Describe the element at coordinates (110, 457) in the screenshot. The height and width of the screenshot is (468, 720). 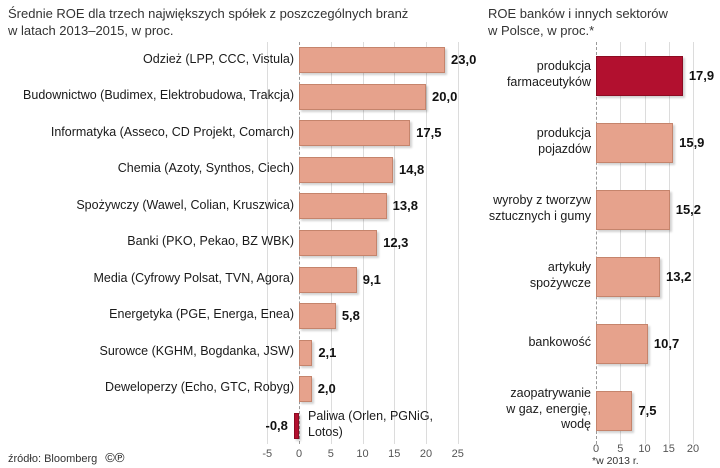
I see `copyright-icon: ©` at that location.